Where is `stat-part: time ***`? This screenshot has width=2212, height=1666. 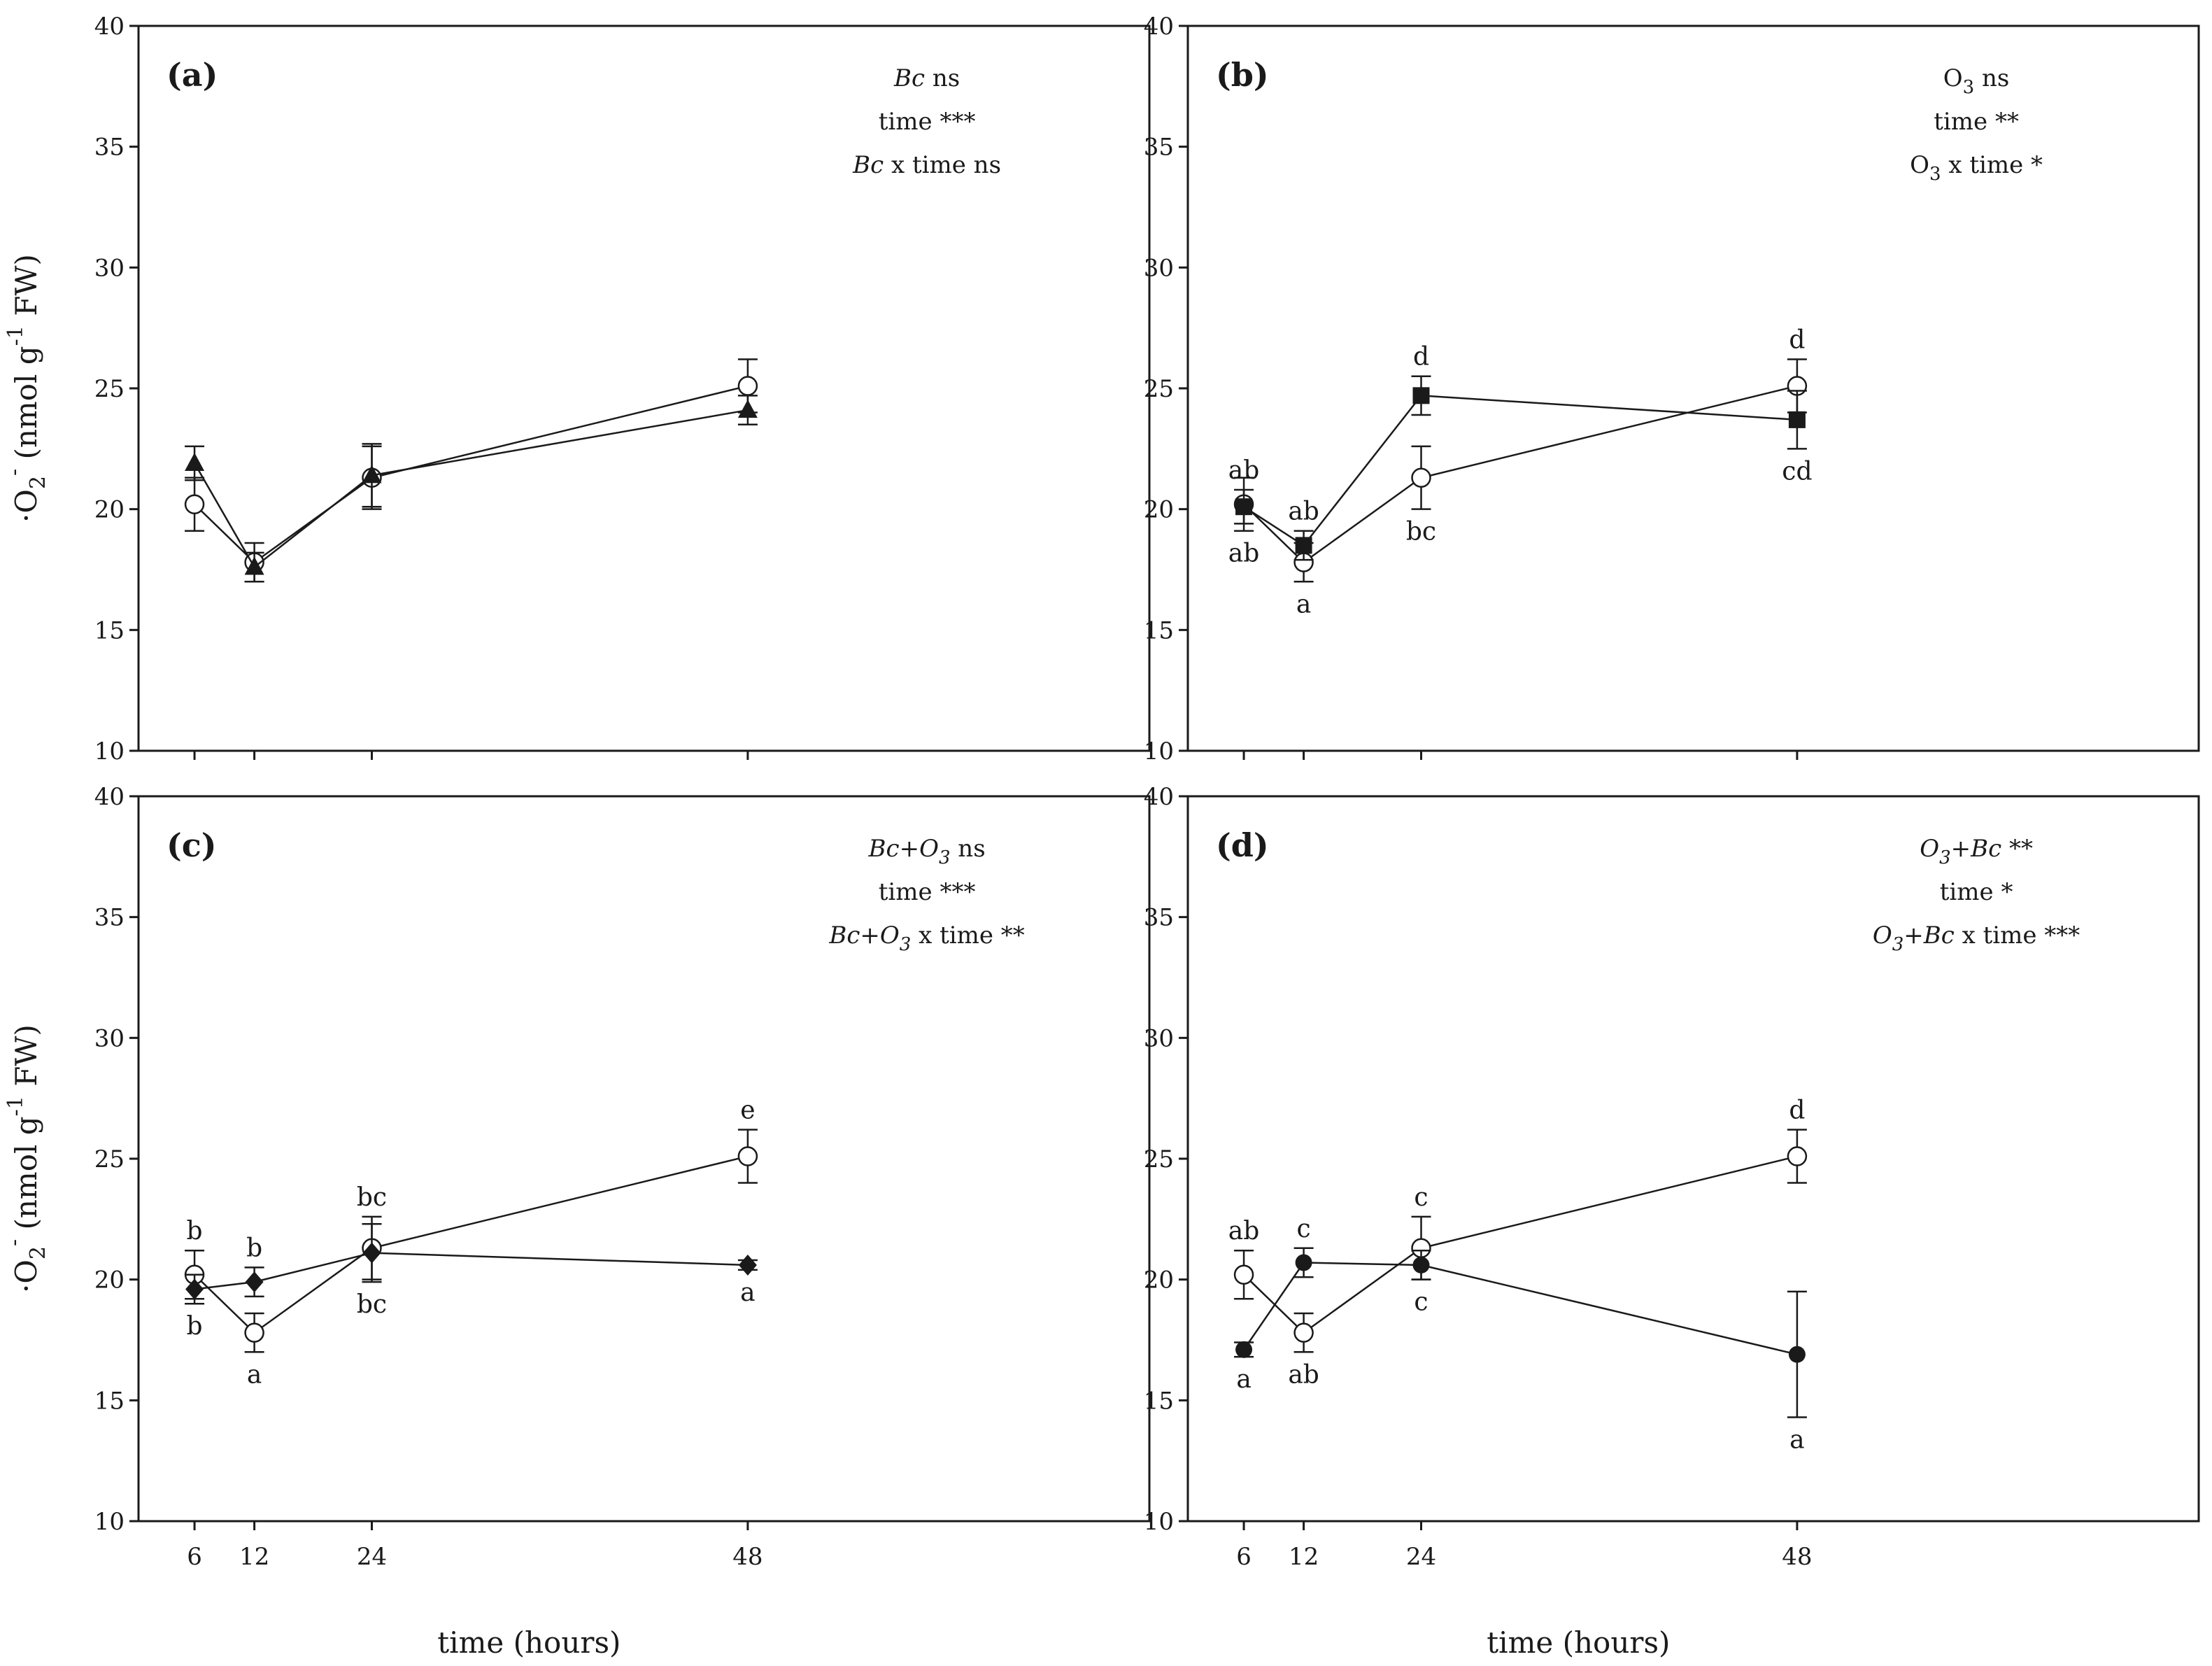 stat-part: time *** is located at coordinates (927, 892).